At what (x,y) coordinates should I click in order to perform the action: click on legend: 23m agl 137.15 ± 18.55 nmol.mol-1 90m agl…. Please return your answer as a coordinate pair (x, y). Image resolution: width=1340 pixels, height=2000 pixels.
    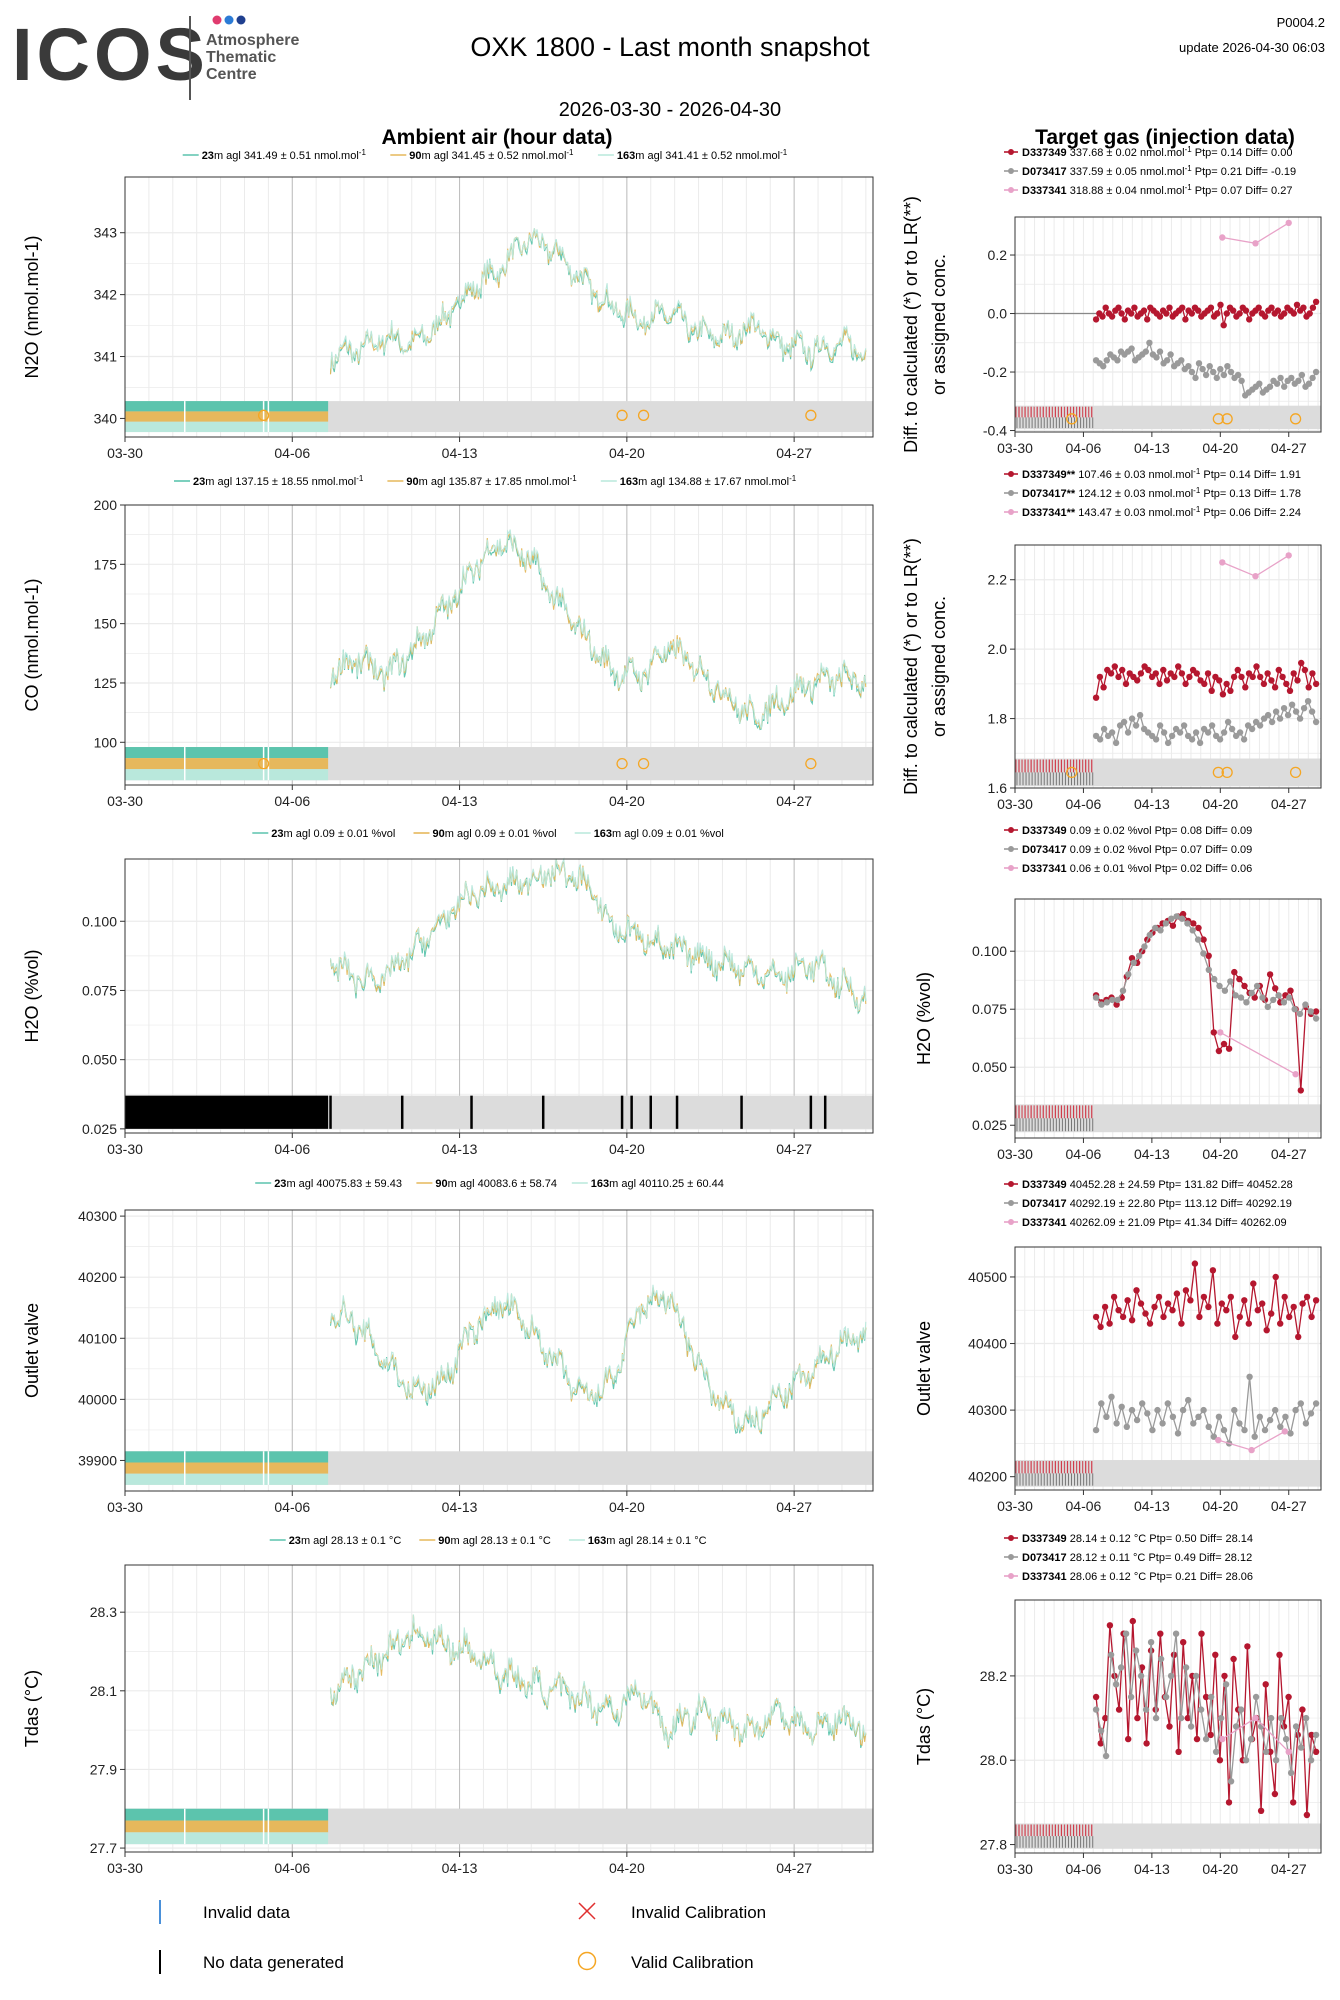
    Looking at the image, I should click on (485, 481).